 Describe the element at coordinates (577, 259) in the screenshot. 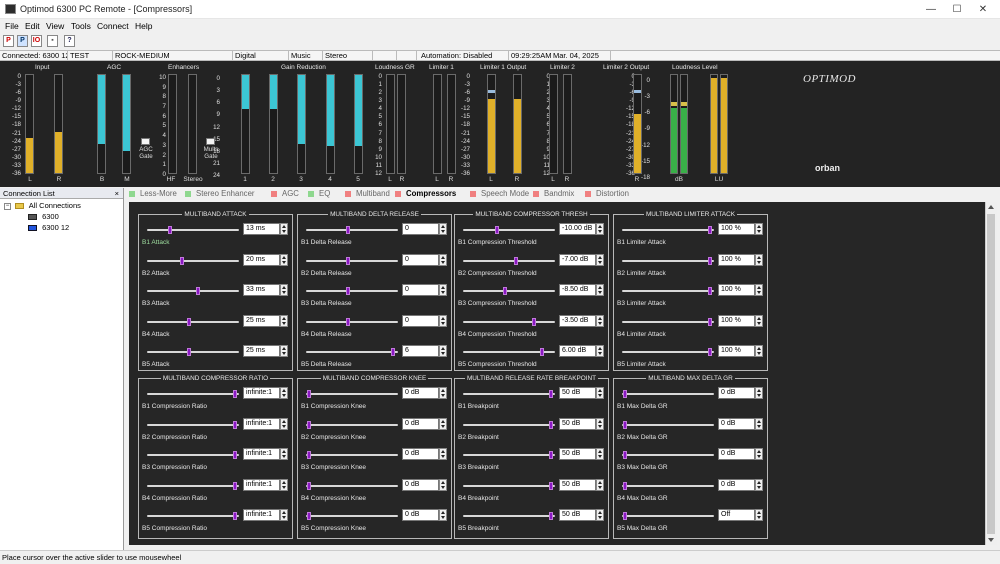

I see `value-field: -7.00 dB` at that location.